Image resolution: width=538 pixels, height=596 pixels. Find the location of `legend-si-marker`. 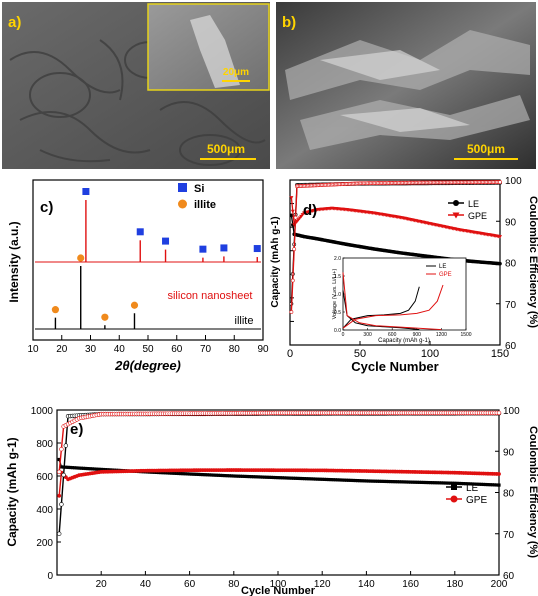

legend-si-marker is located at coordinates (182, 187).